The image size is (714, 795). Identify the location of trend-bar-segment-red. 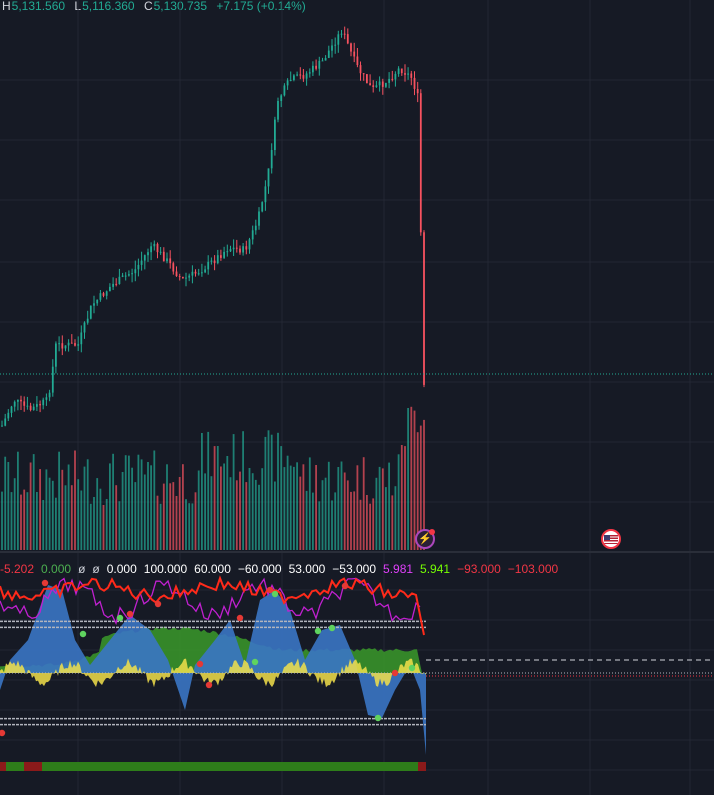
(33, 766).